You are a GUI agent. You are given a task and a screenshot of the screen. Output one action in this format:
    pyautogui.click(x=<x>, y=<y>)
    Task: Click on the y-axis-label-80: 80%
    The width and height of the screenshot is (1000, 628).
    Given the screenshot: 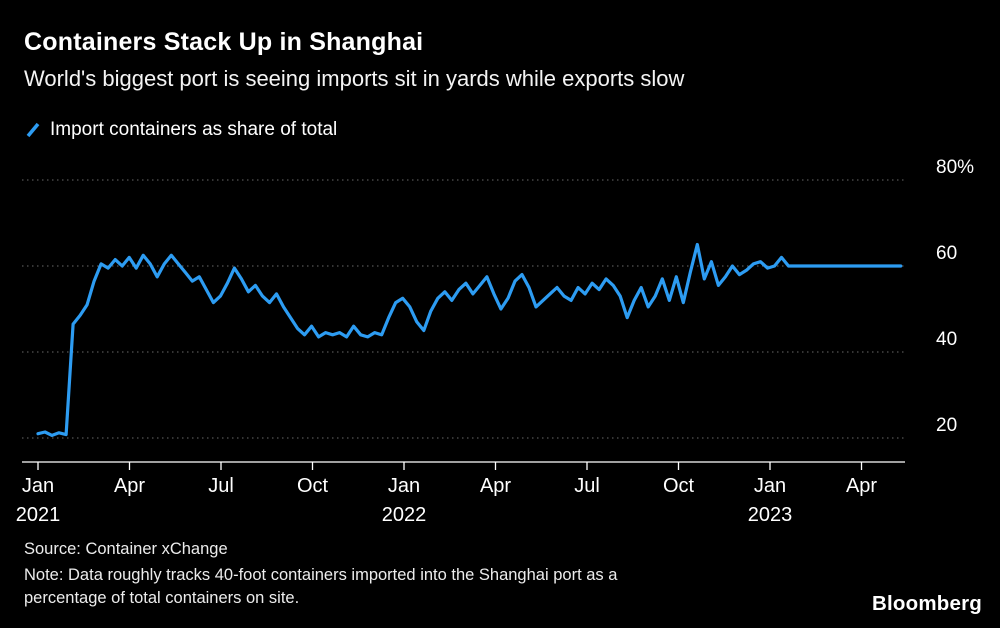 What is the action you would take?
    pyautogui.click(x=955, y=167)
    